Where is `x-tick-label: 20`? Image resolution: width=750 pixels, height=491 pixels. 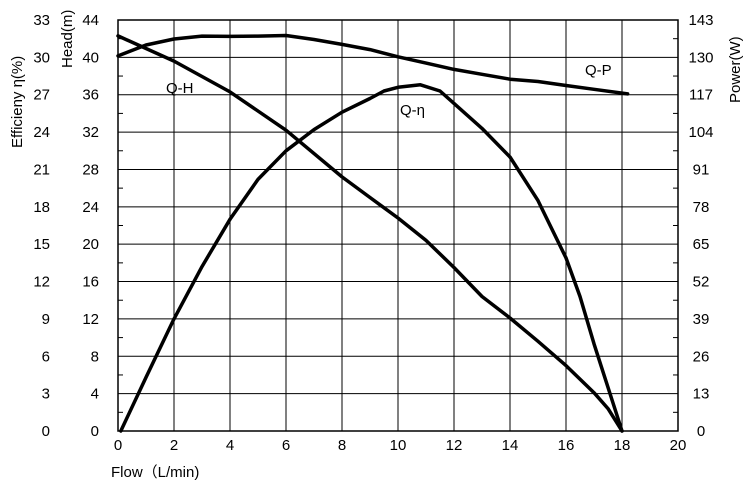
x-tick-label: 20 is located at coordinates (678, 445).